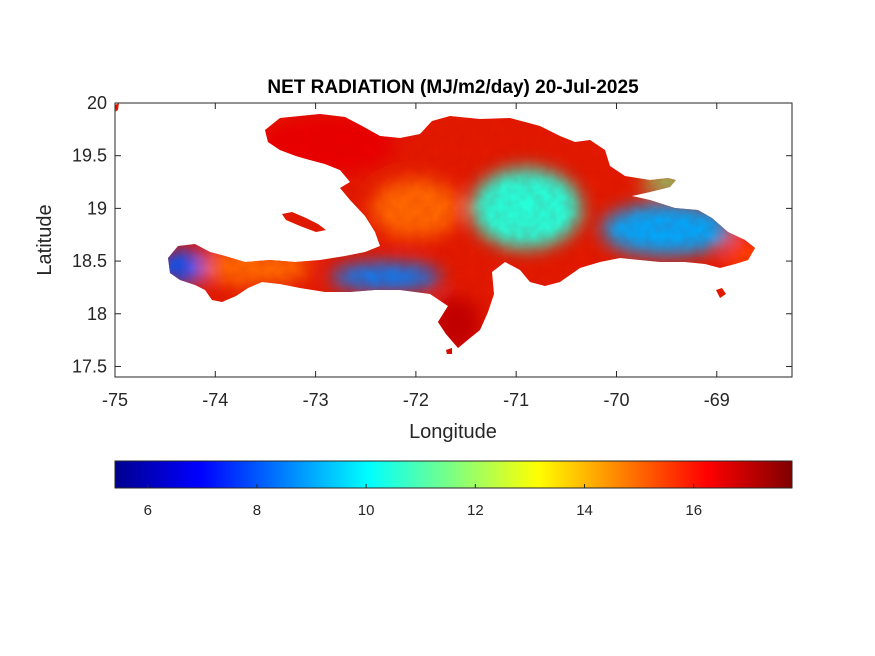 Image resolution: width=875 pixels, height=656 pixels. Describe the element at coordinates (453, 87) in the screenshot. I see `map-title: NET RADIATION (MJ/m2/day) 20-Jul-2025` at that location.